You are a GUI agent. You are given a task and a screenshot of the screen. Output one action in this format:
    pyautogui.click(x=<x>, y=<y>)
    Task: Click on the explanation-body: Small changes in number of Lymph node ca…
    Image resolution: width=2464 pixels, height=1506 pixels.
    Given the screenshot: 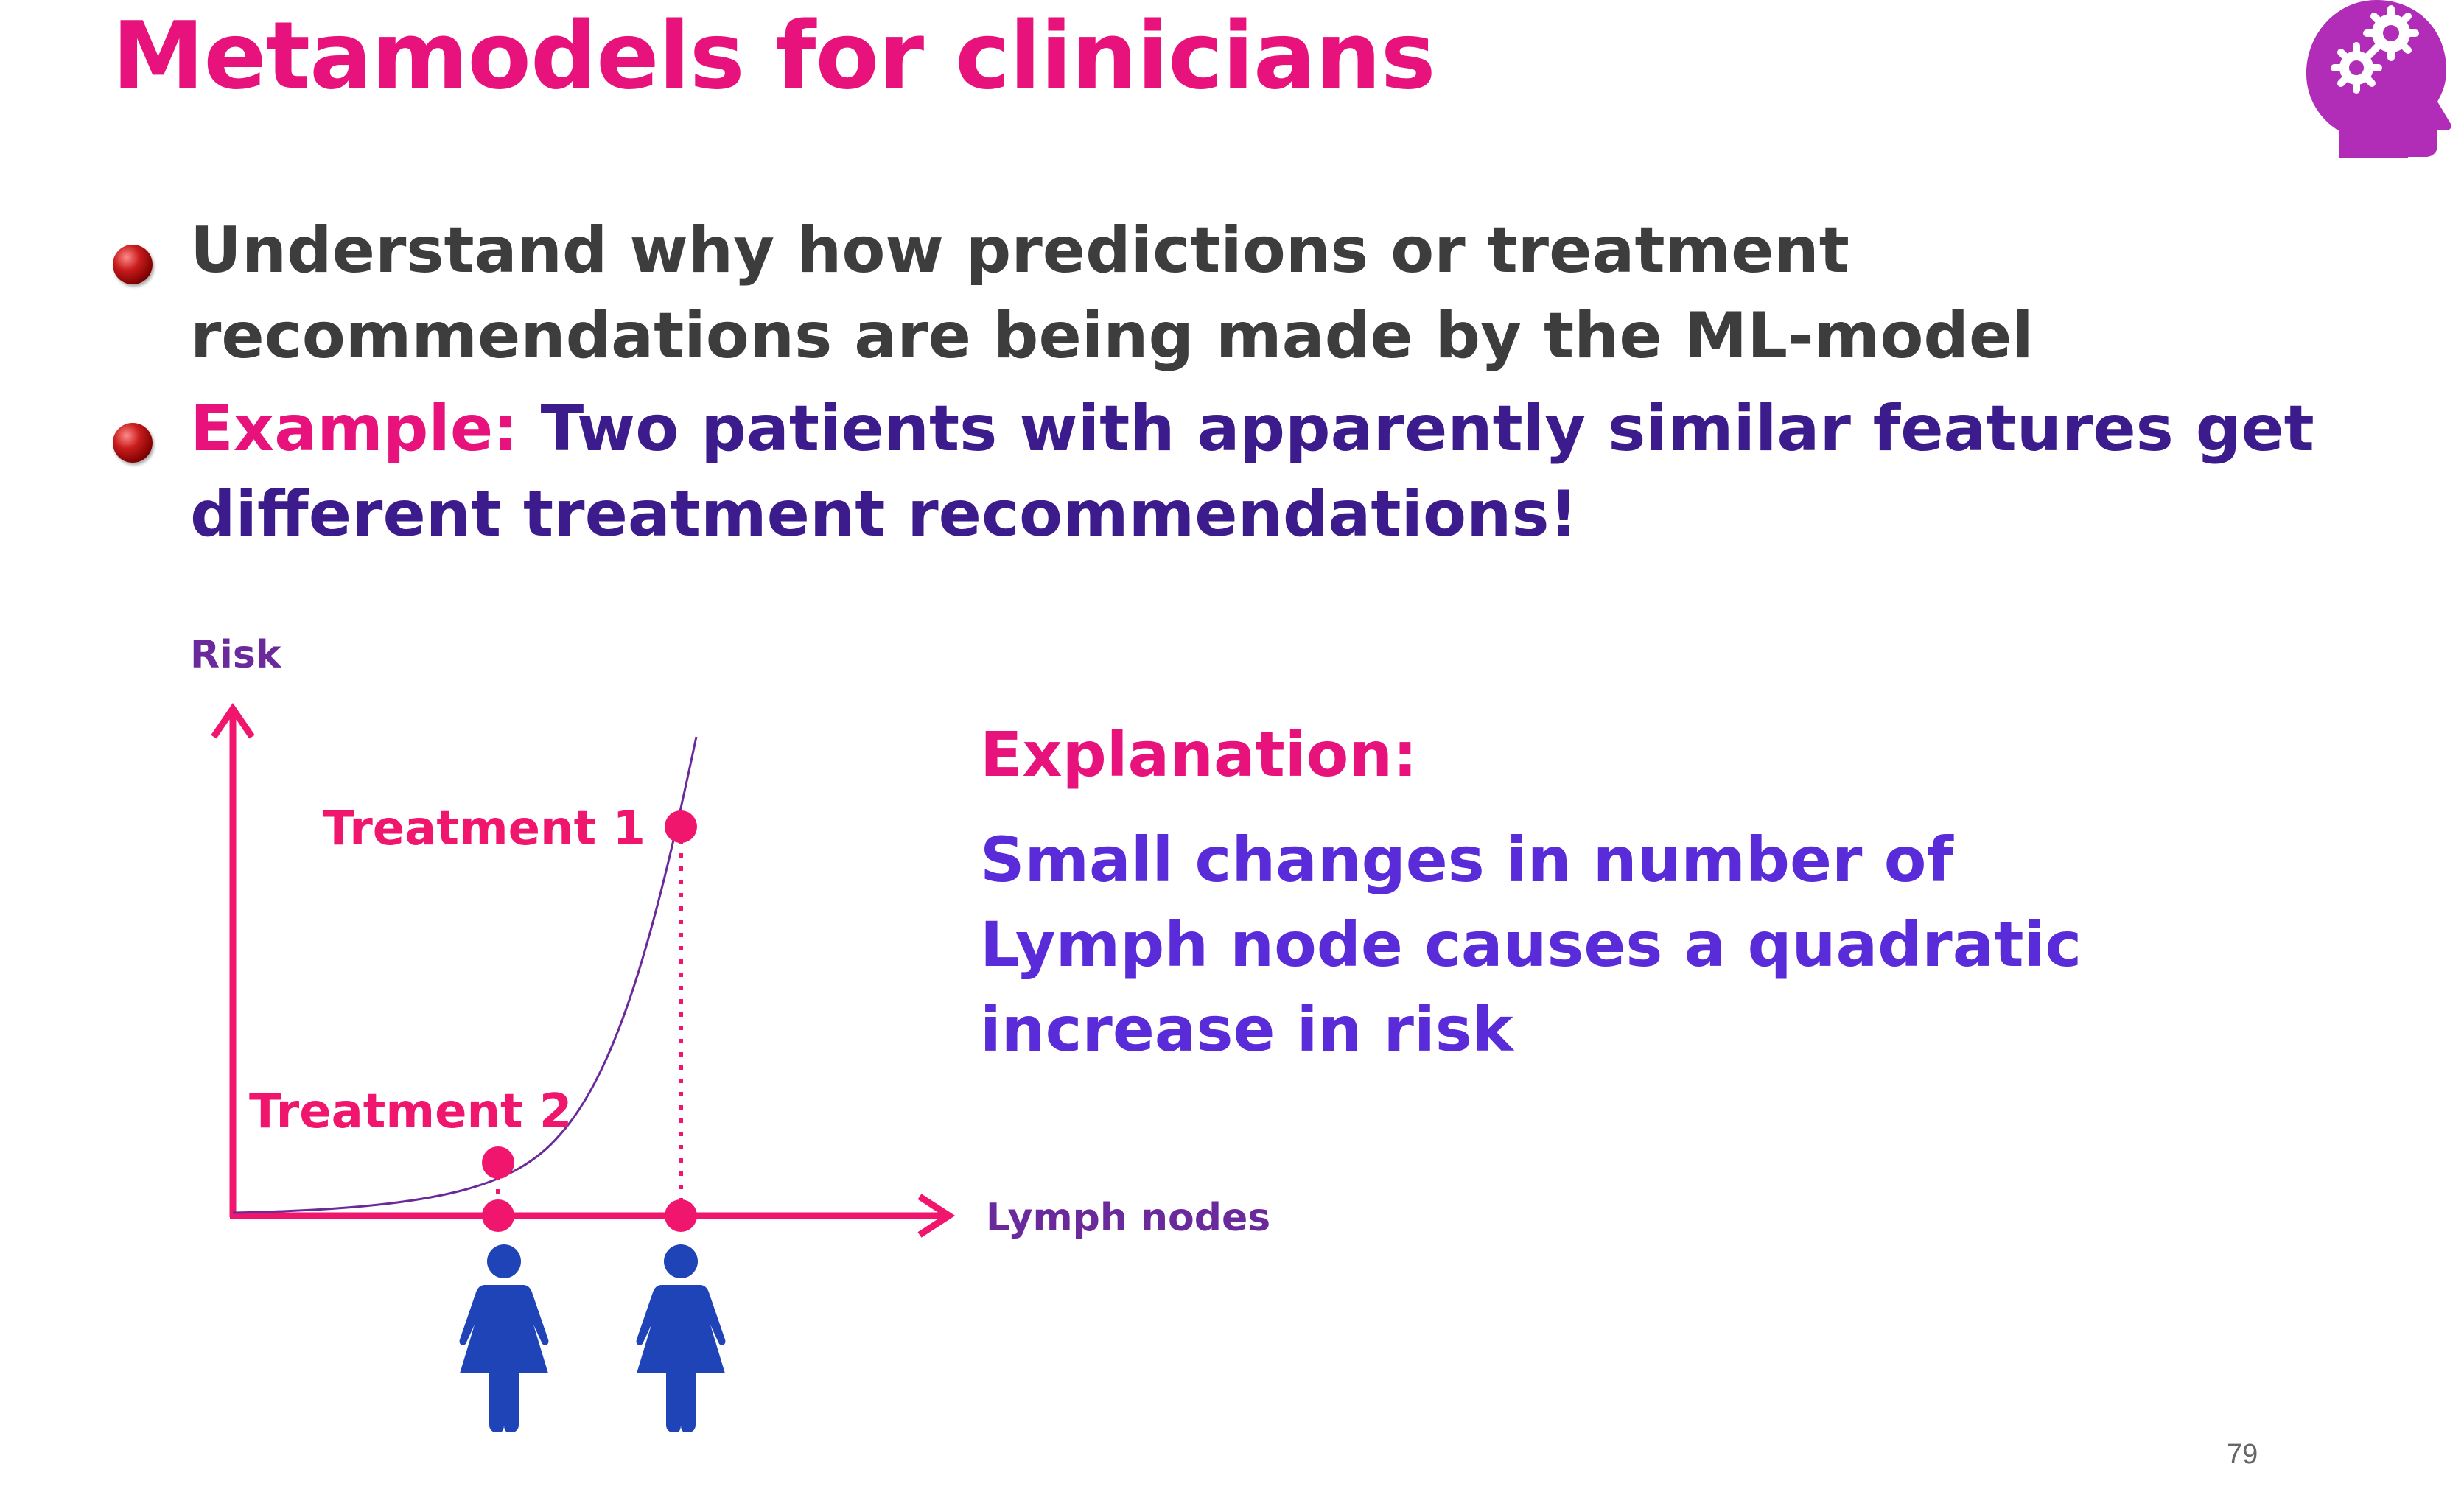 What is the action you would take?
    pyautogui.click(x=1531, y=944)
    